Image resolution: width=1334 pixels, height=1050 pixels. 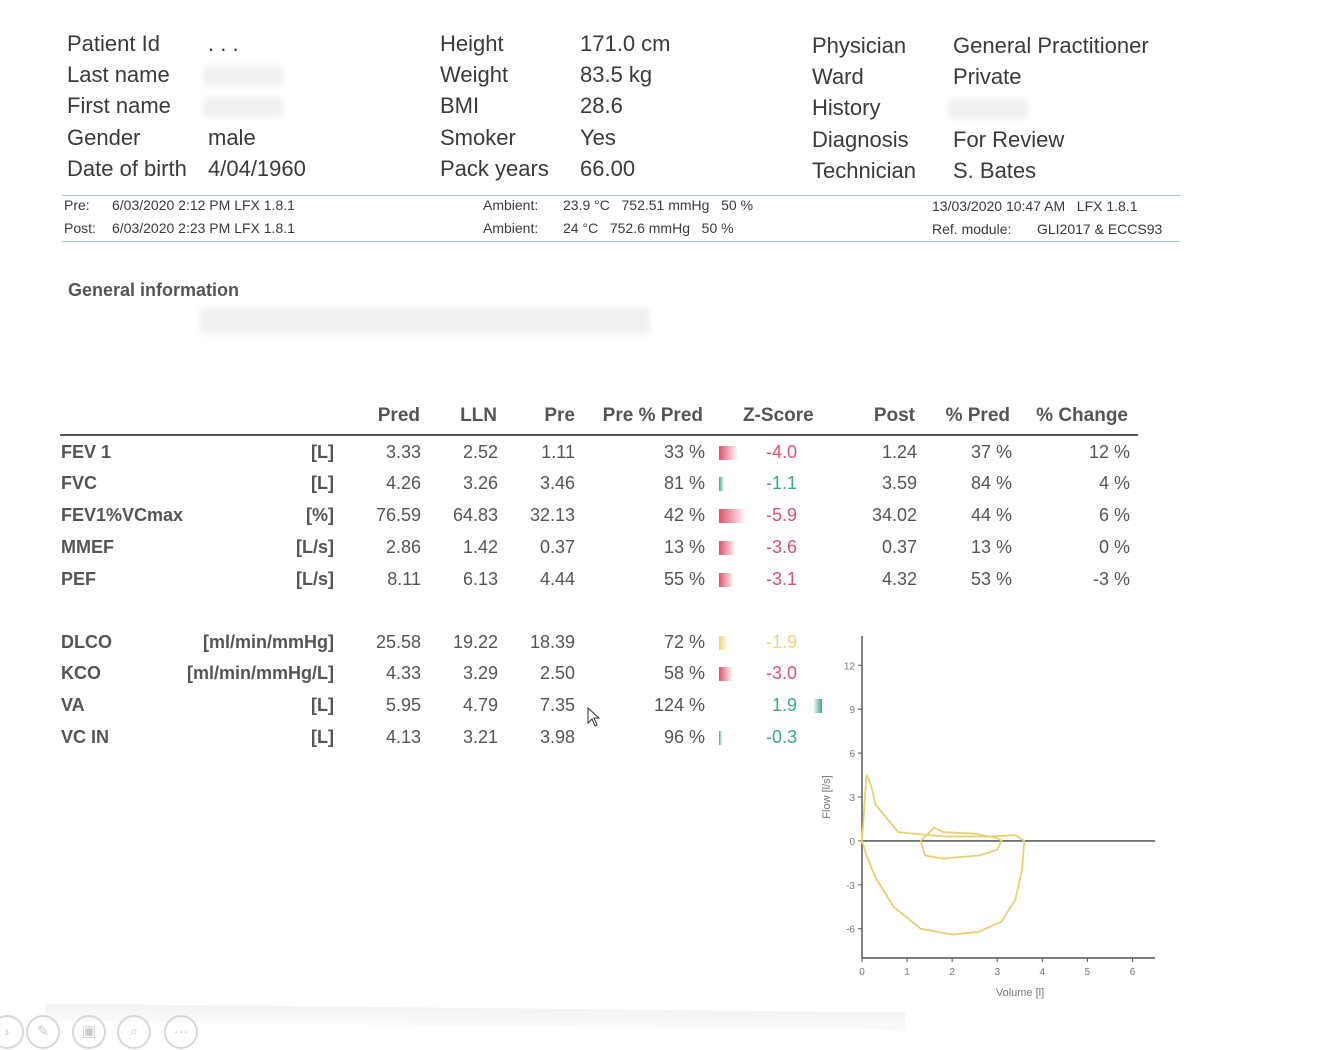 What do you see at coordinates (859, 45) in the screenshot?
I see `patient-field-label: Physician` at bounding box center [859, 45].